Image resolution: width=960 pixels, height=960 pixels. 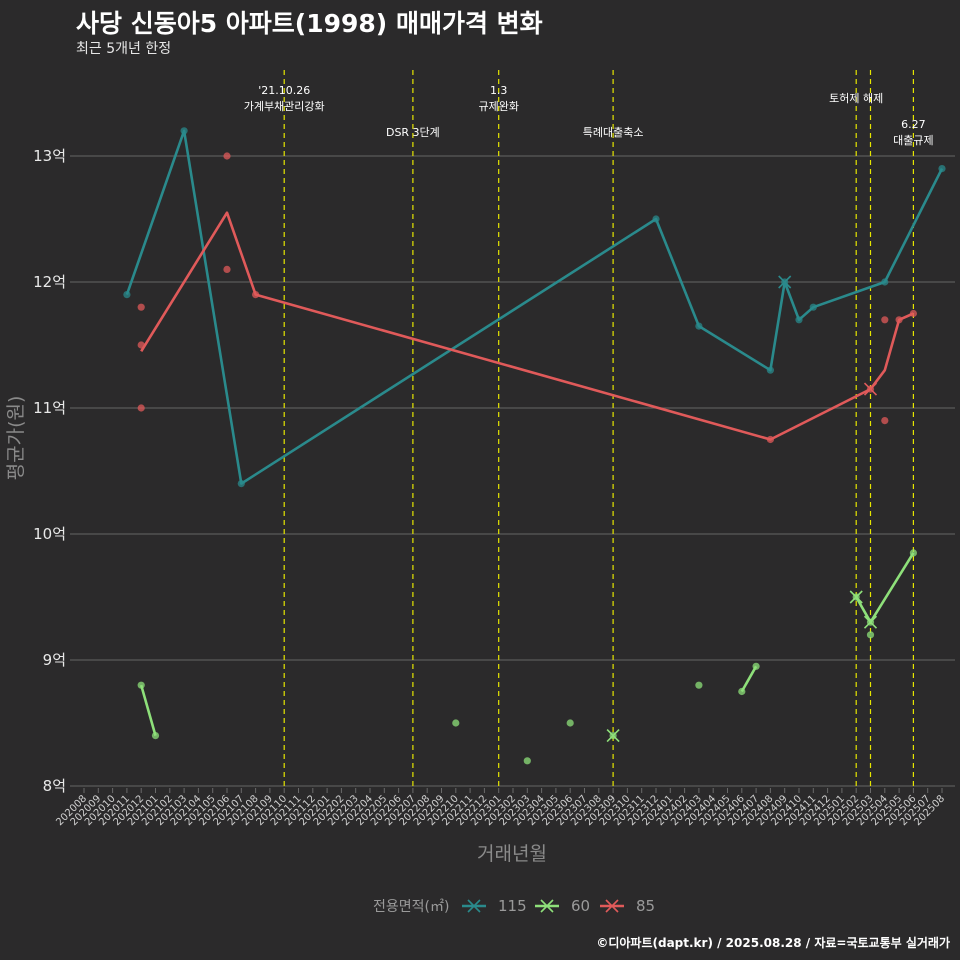 What do you see at coordinates (411, 907) in the screenshot?
I see `legend-title: 전용면적(㎡)` at bounding box center [411, 907].